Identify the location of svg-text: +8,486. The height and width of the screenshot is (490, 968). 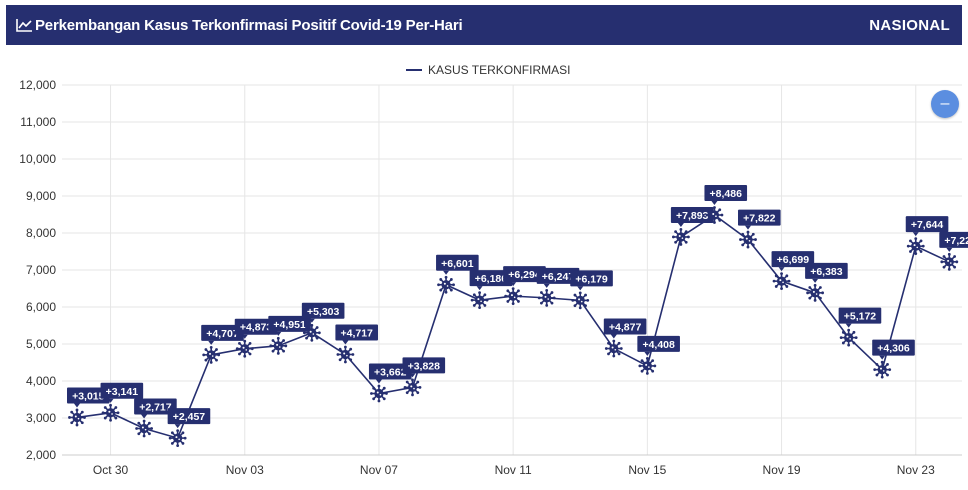
(726, 194).